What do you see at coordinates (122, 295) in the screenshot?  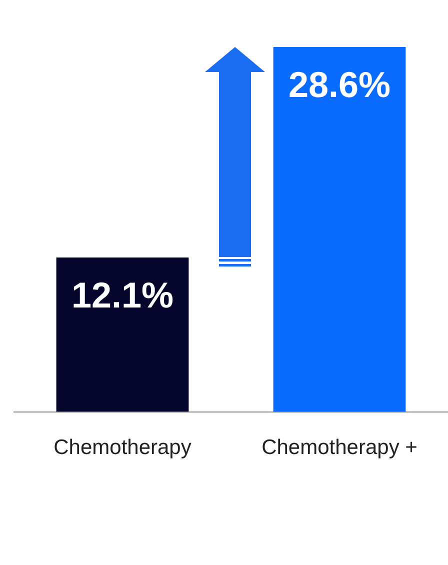 I see `data-label: 12.1%` at bounding box center [122, 295].